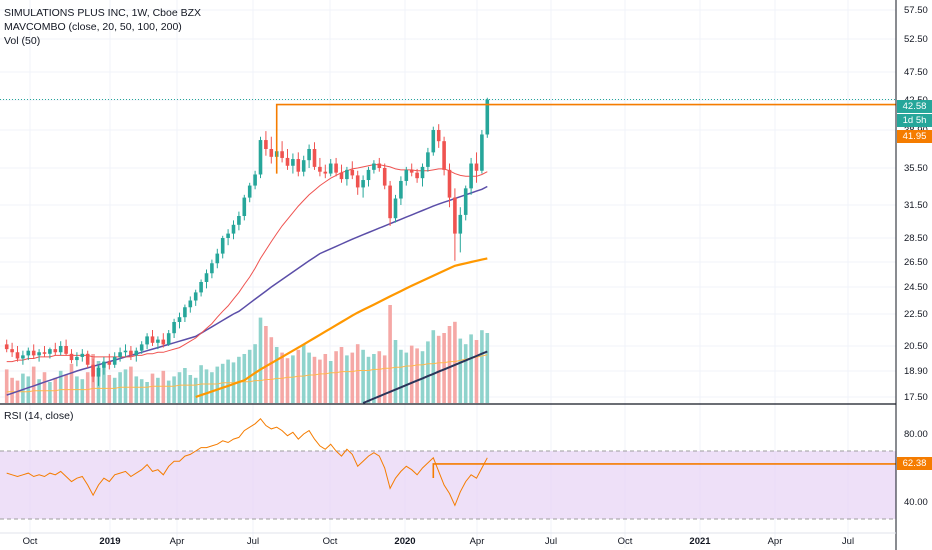 This screenshot has height=550, width=932. What do you see at coordinates (39, 416) in the screenshot?
I see `rsi-legend: RSI (14, close)` at bounding box center [39, 416].